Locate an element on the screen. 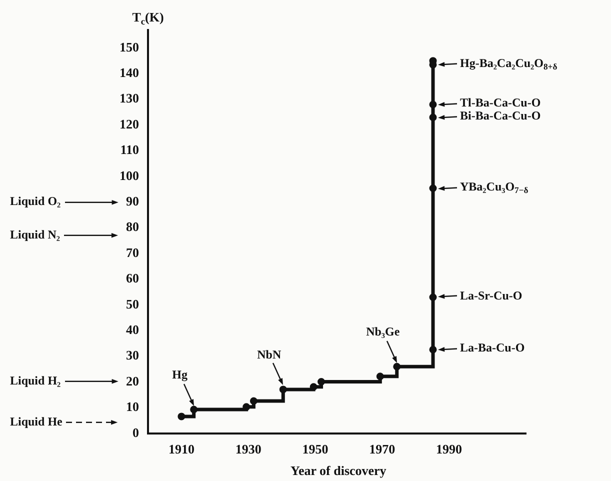 The width and height of the screenshot is (611, 481). annotation: La-Sr-Cu-O is located at coordinates (491, 295).